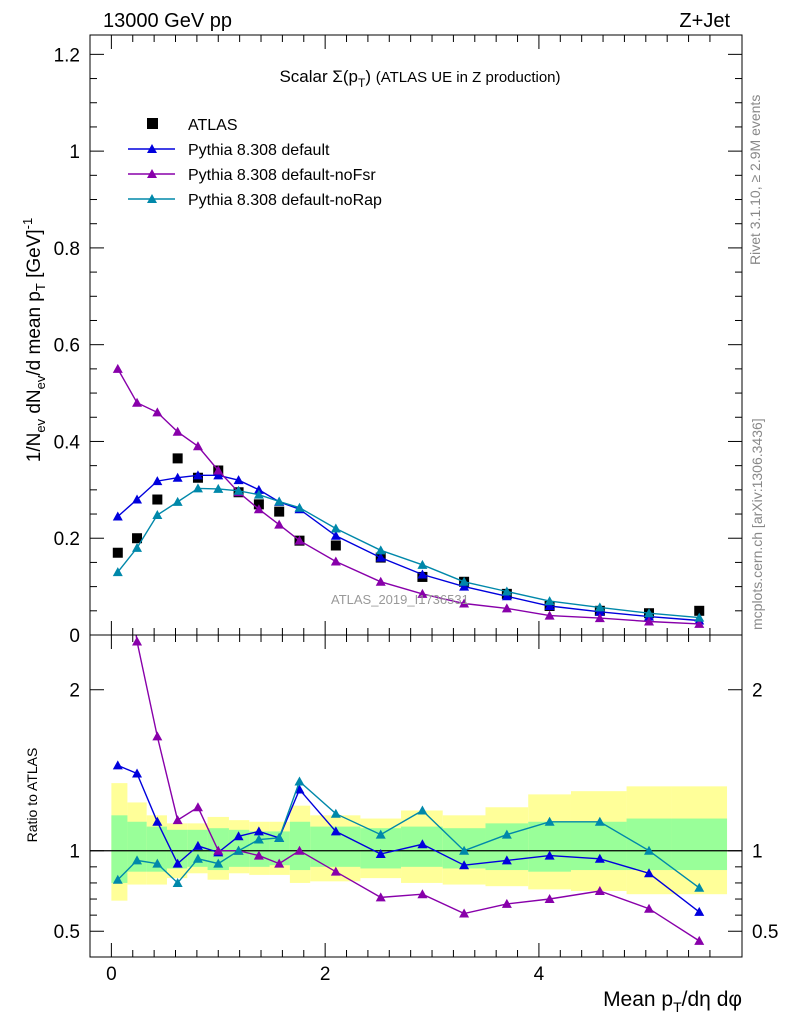 This screenshot has height=1024, width=786. Describe the element at coordinates (67, 55) in the screenshot. I see `y-tick-label: 1.2` at that location.